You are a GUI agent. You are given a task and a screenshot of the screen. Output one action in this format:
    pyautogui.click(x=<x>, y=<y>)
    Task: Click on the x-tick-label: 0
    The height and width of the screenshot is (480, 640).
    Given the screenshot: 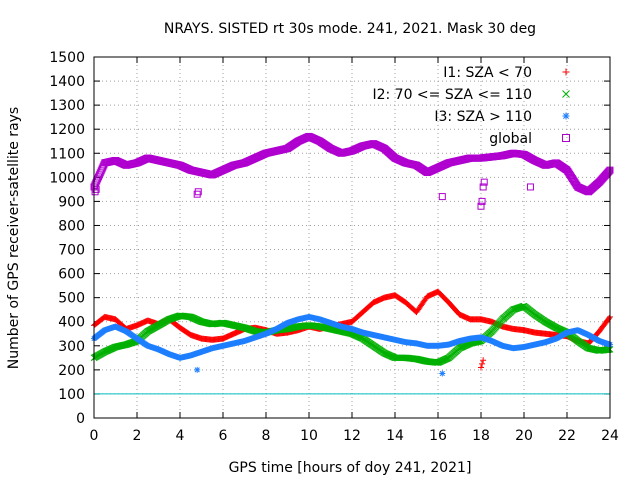 What is the action you would take?
    pyautogui.click(x=94, y=436)
    